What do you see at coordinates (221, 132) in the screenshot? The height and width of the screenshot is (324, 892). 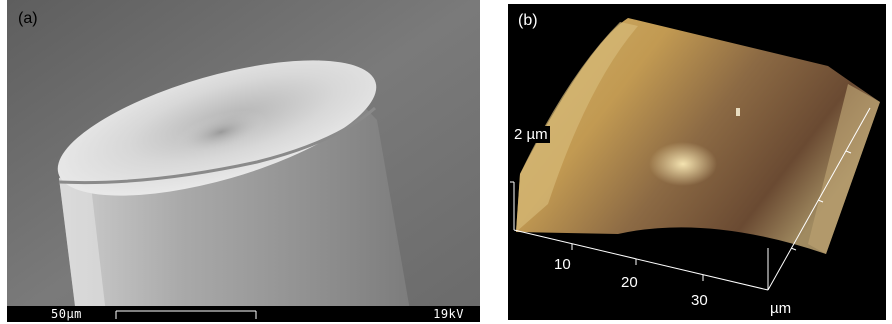 I see `fiber-dimple` at bounding box center [221, 132].